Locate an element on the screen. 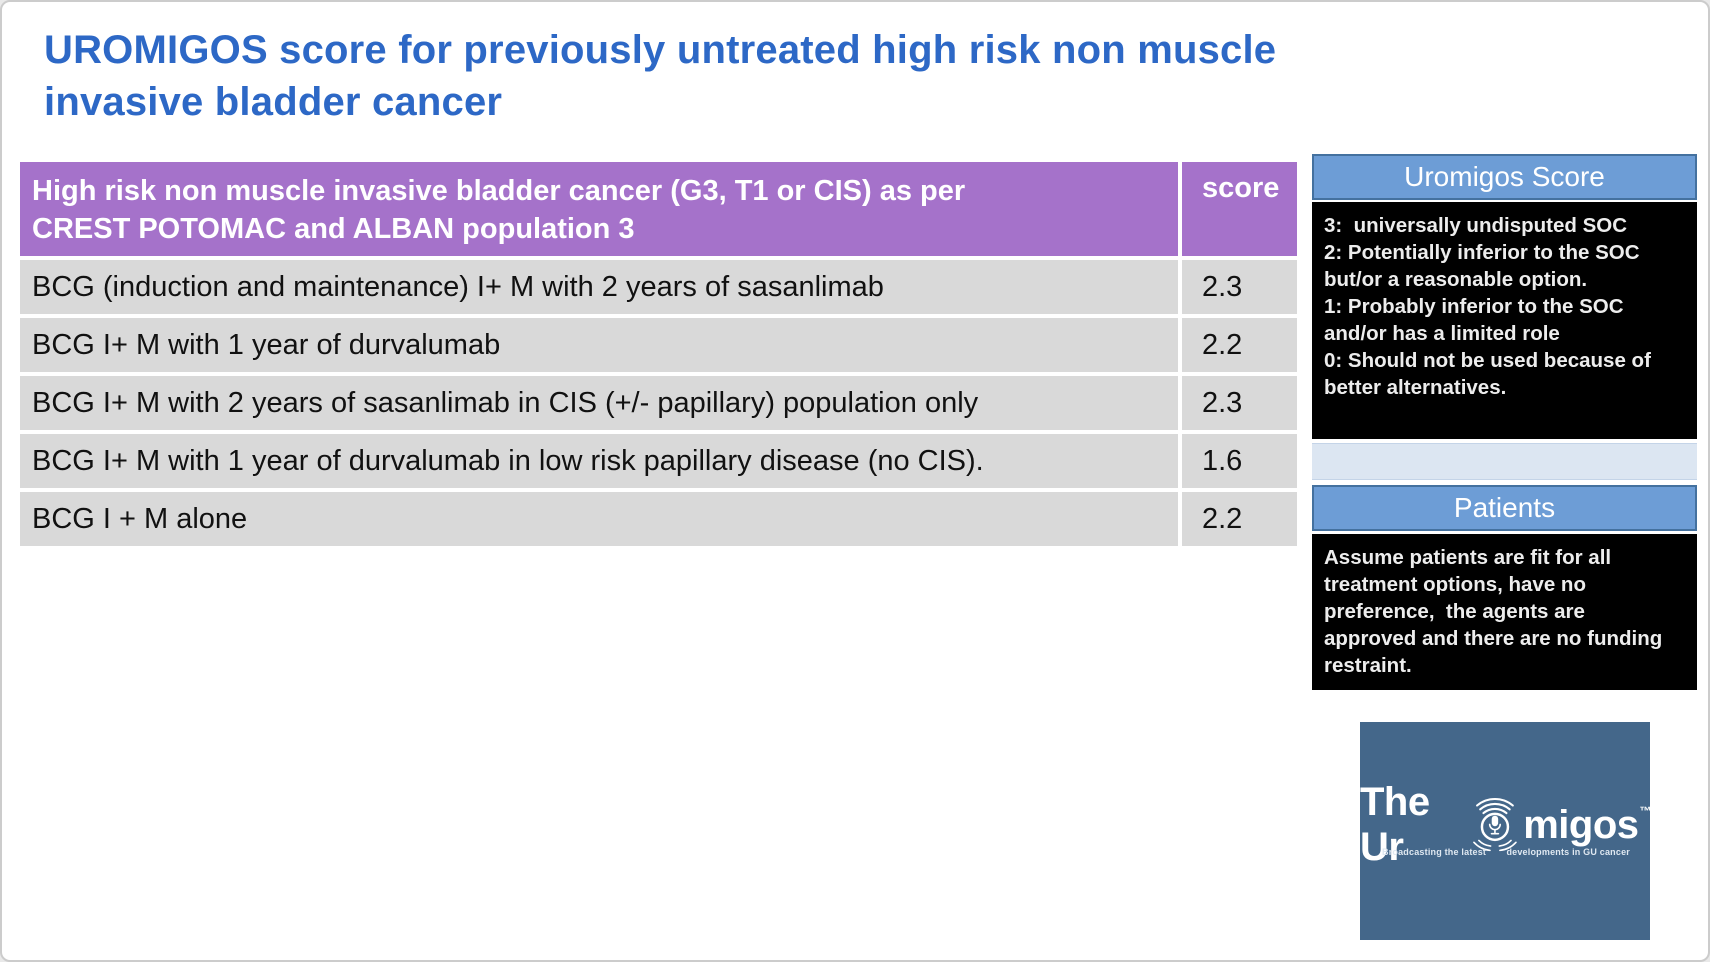 This screenshot has height=962, width=1710. score-definition-line: 3: universally undisputed SOC is located at coordinates (1476, 225).